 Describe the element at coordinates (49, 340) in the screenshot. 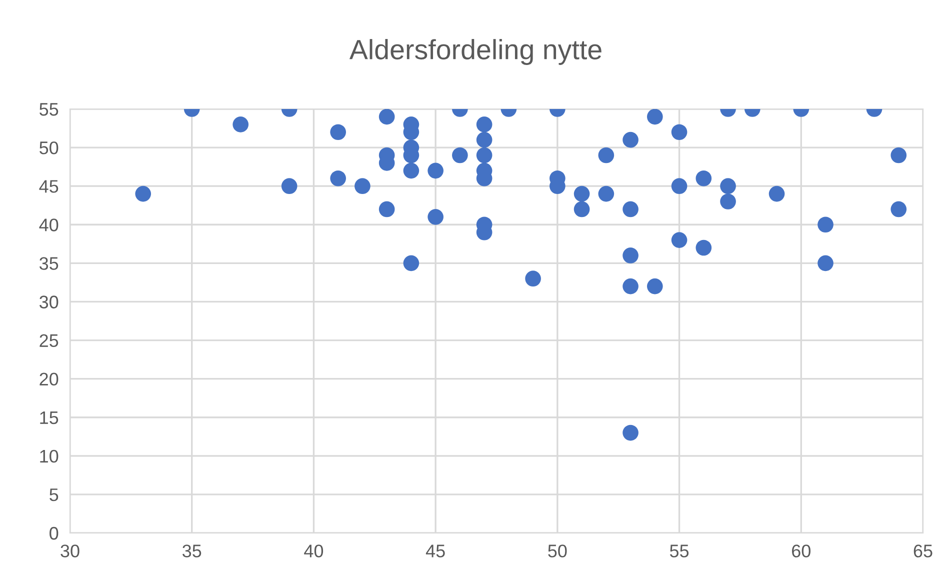

I see `y-tick-label: 25` at that location.